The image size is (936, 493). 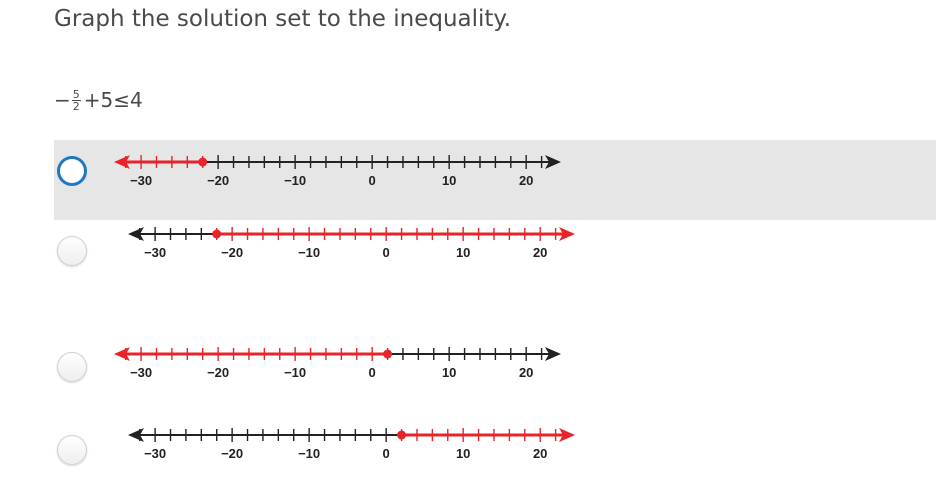 I want to click on number-line-b: −30 −20 −10 0 10 20, so click(x=351, y=243).